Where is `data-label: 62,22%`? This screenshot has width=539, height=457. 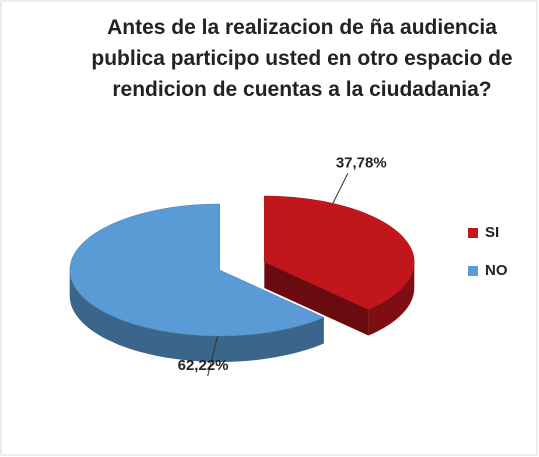
data-label: 62,22% is located at coordinates (203, 365).